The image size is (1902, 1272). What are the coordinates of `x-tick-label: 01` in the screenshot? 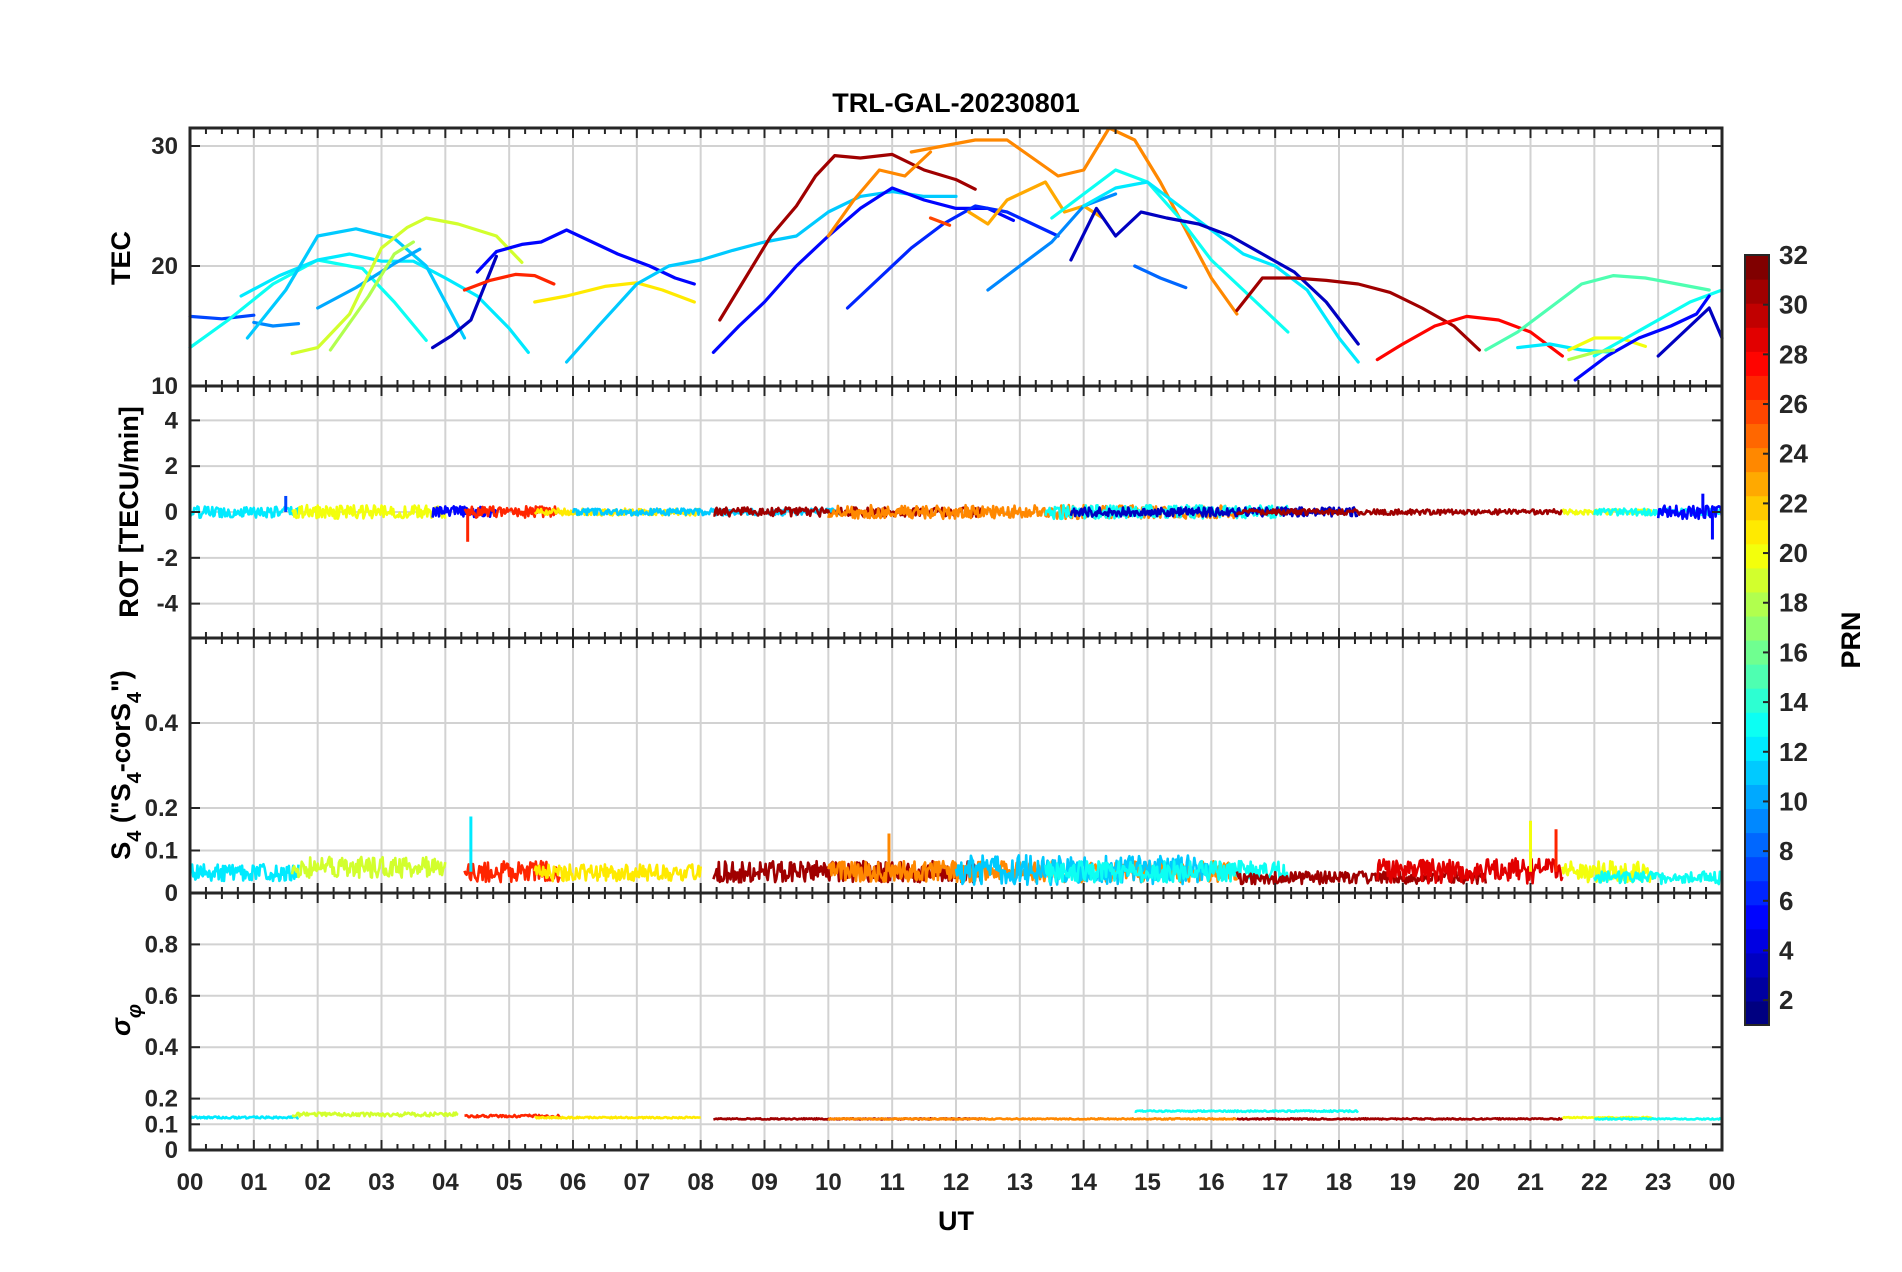 It's located at (253, 1182).